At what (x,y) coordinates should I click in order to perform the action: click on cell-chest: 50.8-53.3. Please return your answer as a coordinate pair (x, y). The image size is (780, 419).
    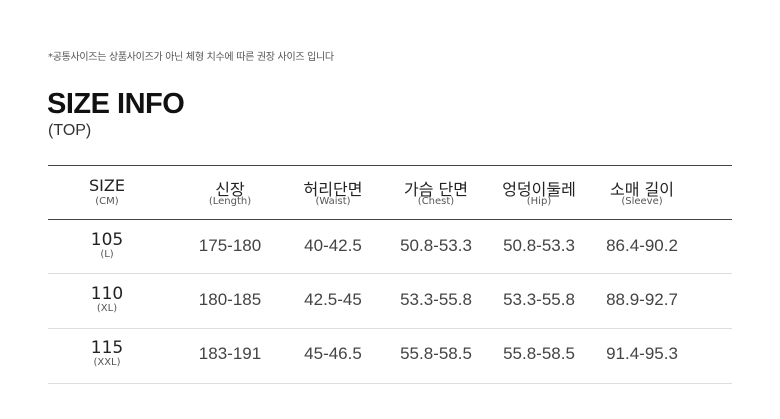
    Looking at the image, I should click on (436, 245).